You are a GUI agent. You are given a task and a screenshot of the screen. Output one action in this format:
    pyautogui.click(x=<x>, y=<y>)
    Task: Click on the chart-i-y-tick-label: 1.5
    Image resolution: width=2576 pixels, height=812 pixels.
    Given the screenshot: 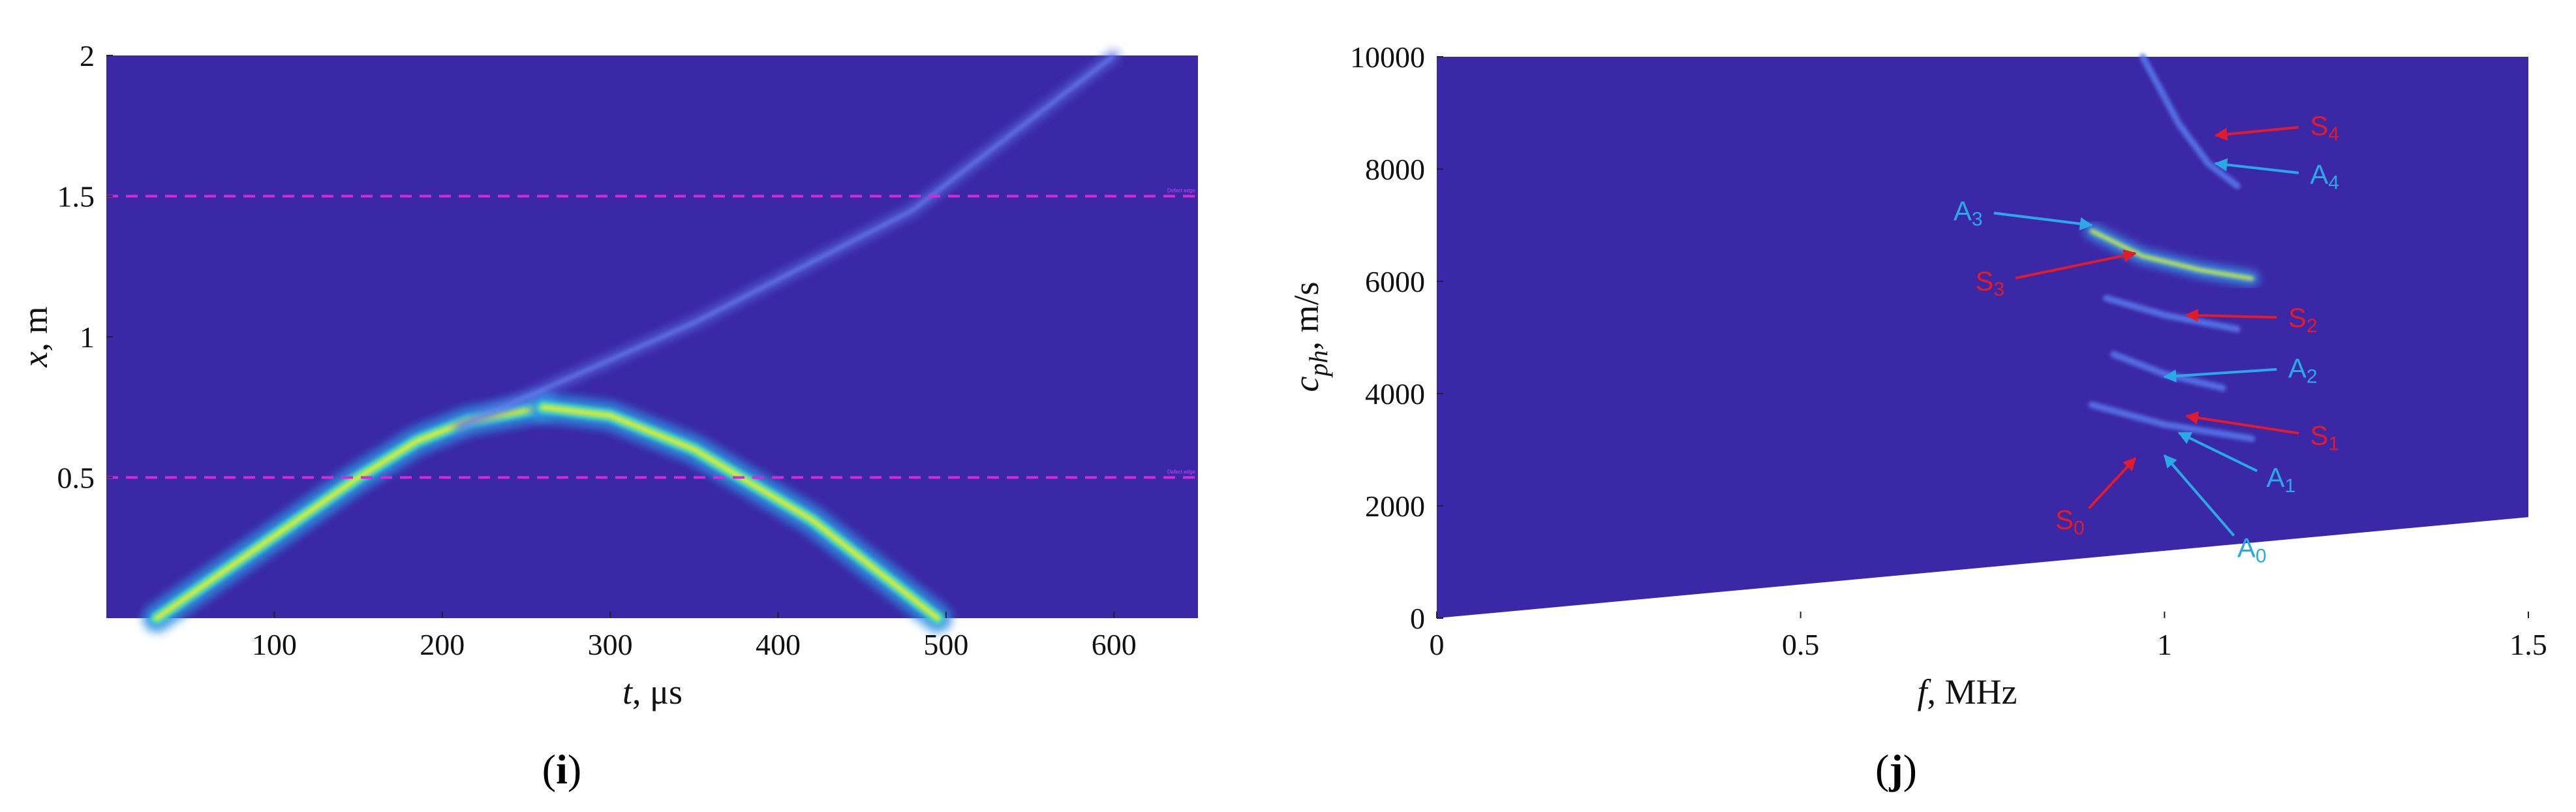 What is the action you would take?
    pyautogui.click(x=76, y=197)
    